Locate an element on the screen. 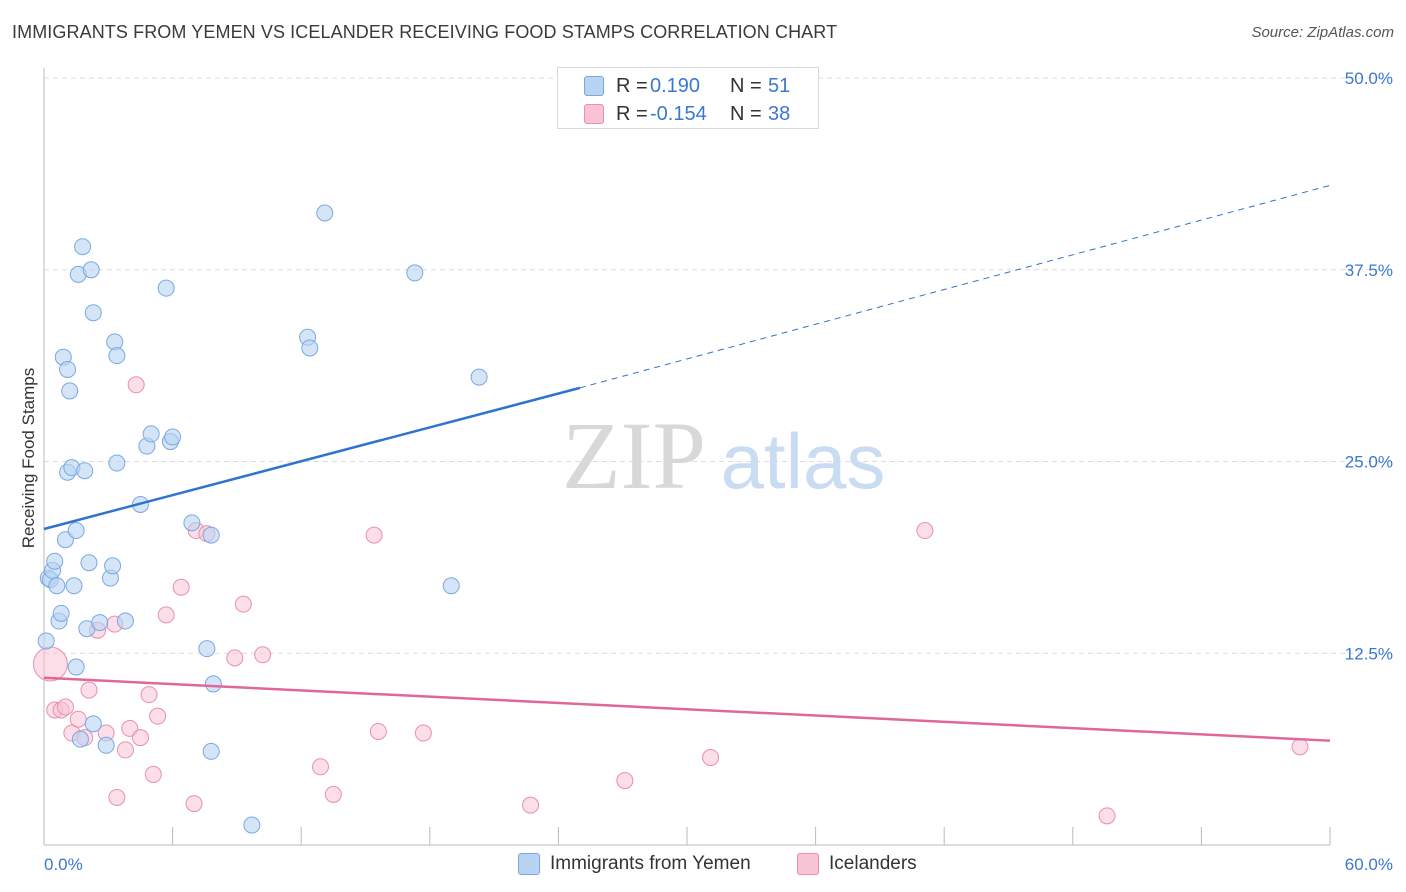  icelanders-legend-swatch-icon is located at coordinates (808, 864).